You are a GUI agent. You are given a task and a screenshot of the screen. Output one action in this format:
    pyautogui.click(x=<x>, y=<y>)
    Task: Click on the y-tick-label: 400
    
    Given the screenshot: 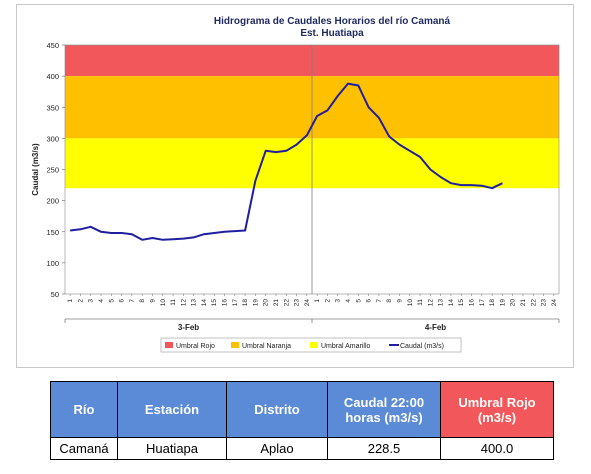 What is the action you would take?
    pyautogui.click(x=52, y=76)
    